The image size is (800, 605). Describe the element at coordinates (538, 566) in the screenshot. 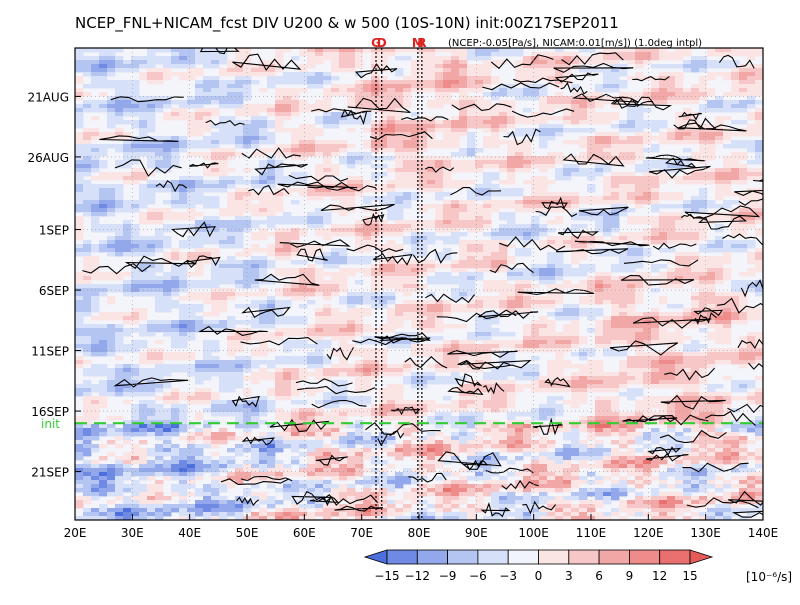

I see `colorbar: −15 −12 −9 −6 −3 0 3 6 9 12 15` at that location.